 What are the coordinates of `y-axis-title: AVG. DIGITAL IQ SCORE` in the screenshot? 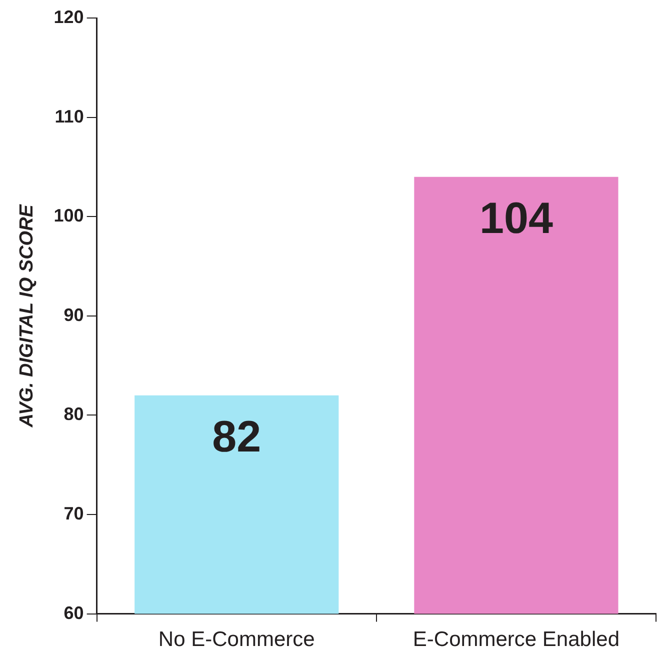 It's located at (27, 315).